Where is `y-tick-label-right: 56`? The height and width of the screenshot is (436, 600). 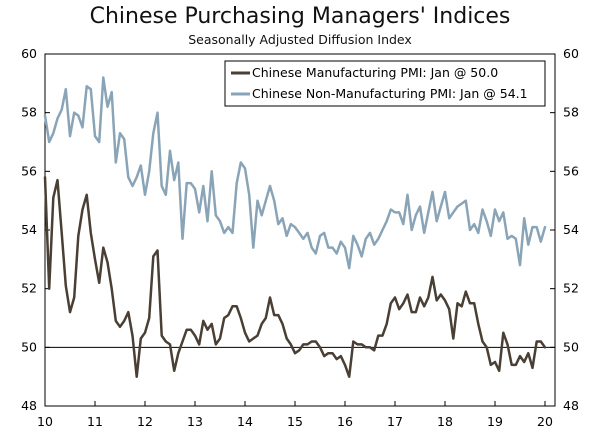
y-tick-label-right: 56 is located at coordinates (571, 170).